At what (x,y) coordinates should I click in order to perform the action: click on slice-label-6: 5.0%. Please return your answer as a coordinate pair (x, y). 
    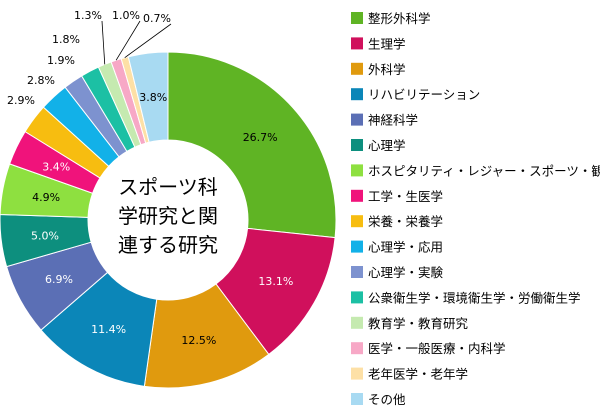
    Looking at the image, I should click on (45, 235).